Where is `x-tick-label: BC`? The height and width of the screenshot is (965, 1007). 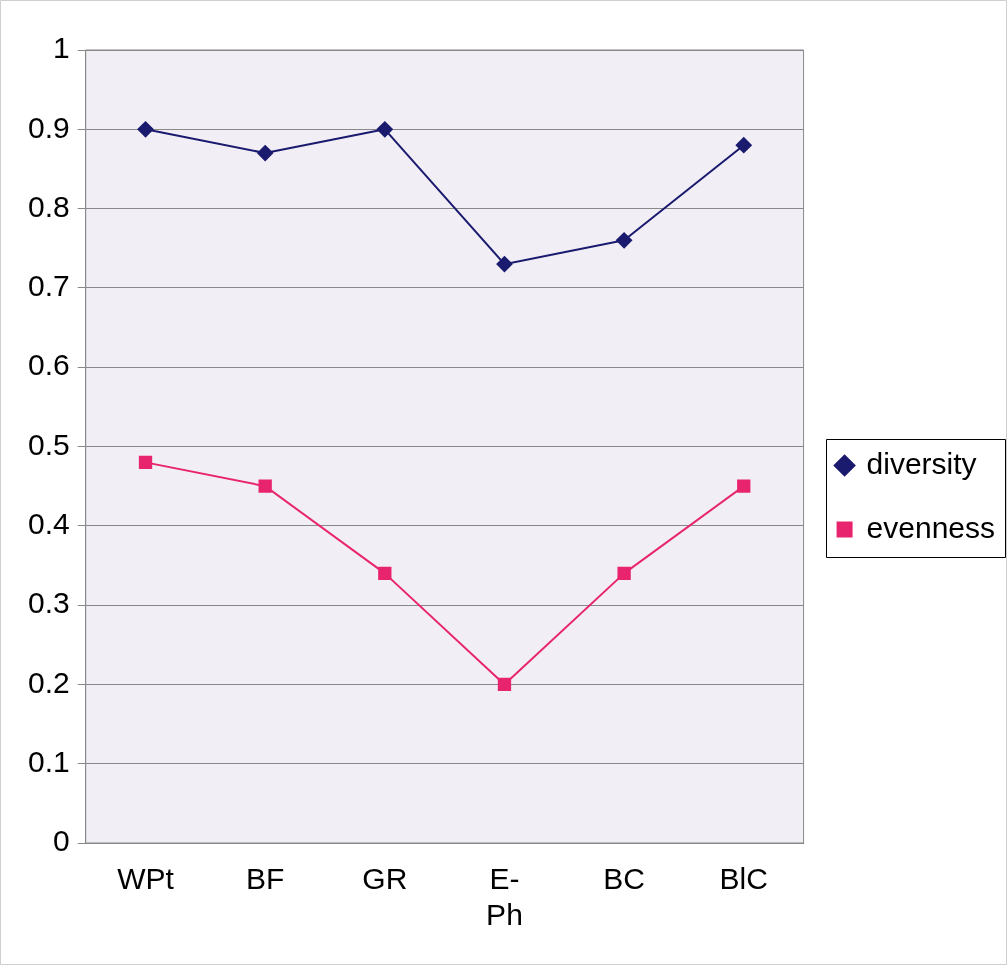
x-tick-label: BC is located at coordinates (624, 879).